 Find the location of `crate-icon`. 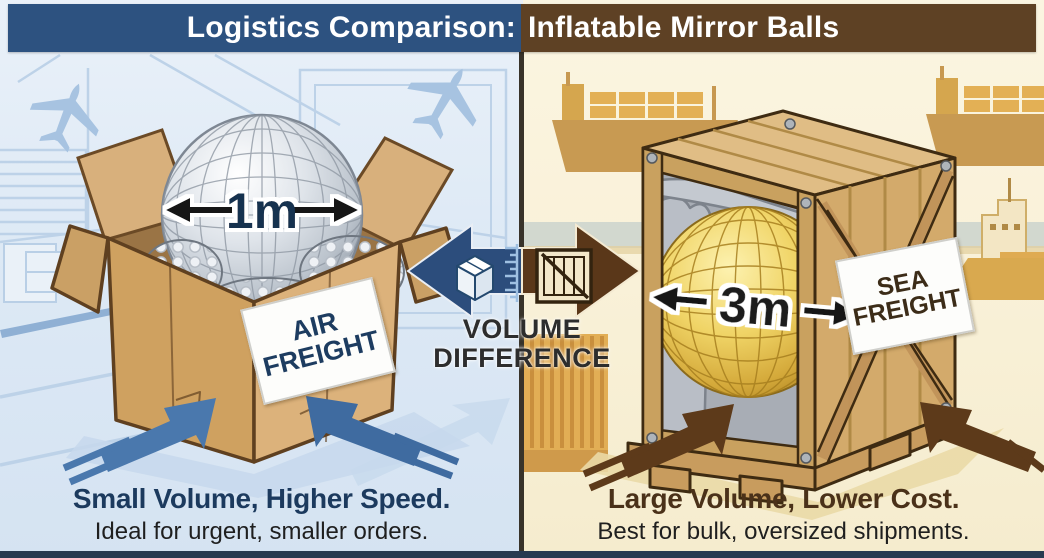

crate-icon is located at coordinates (564, 276).